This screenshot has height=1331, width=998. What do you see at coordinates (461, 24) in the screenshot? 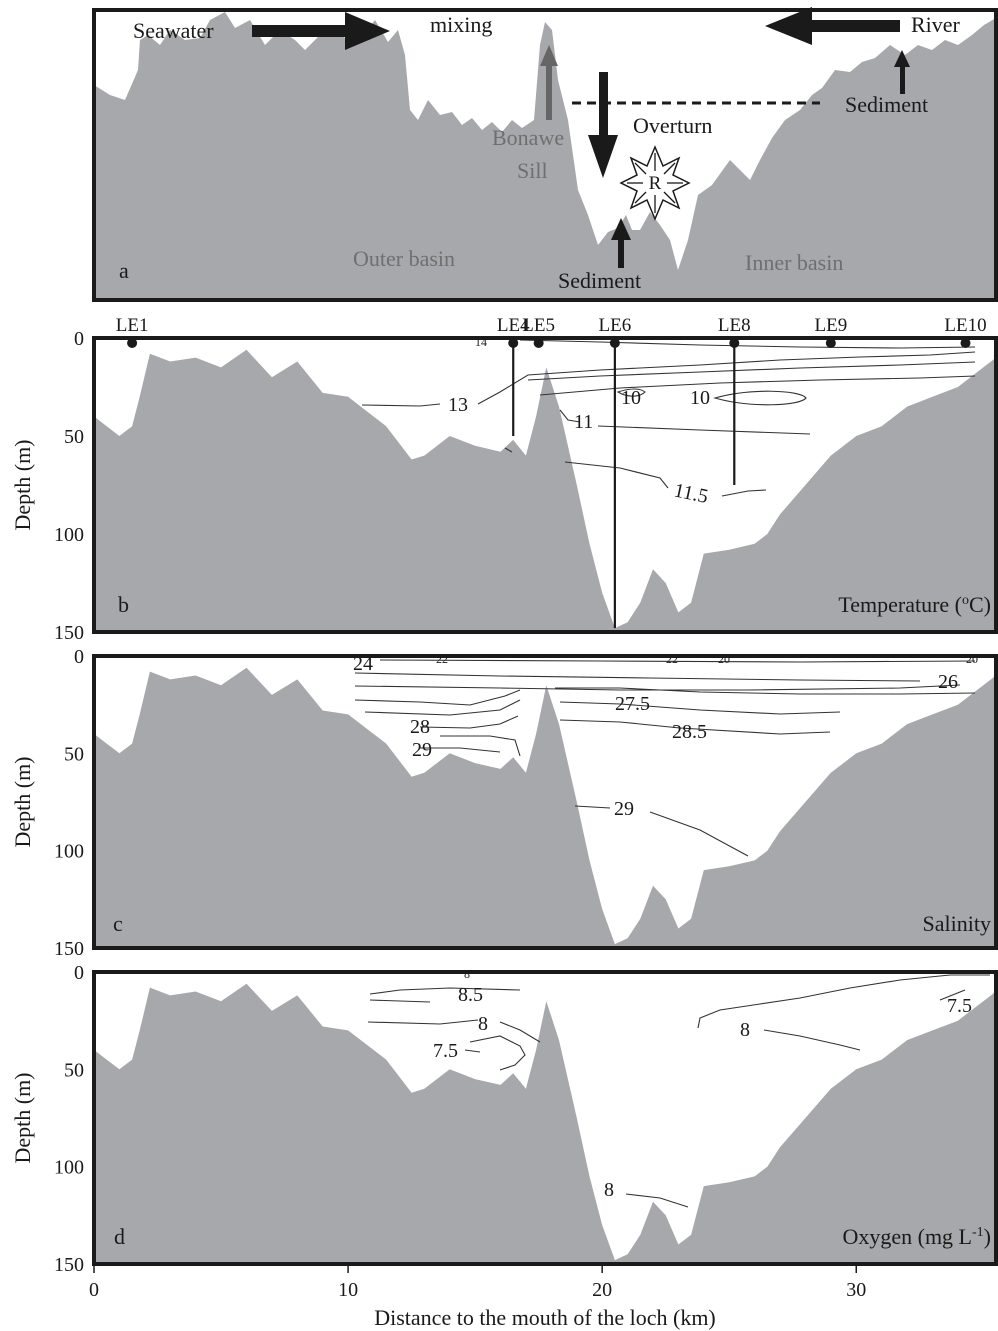
I see `mixing-label: mixing` at bounding box center [461, 24].